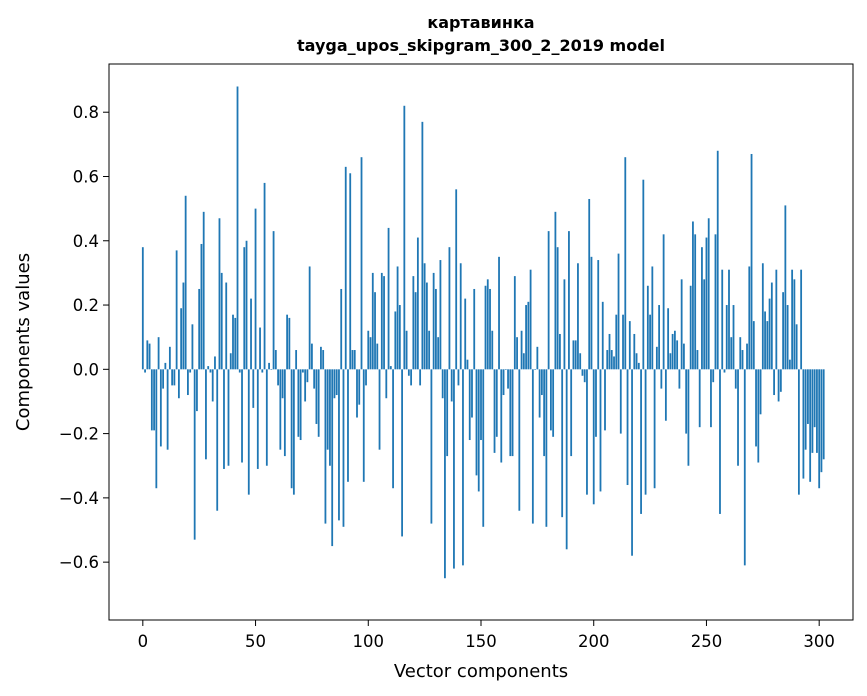  Describe the element at coordinates (79, 434) in the screenshot. I see `y-tick-label-2: −0.2` at that location.